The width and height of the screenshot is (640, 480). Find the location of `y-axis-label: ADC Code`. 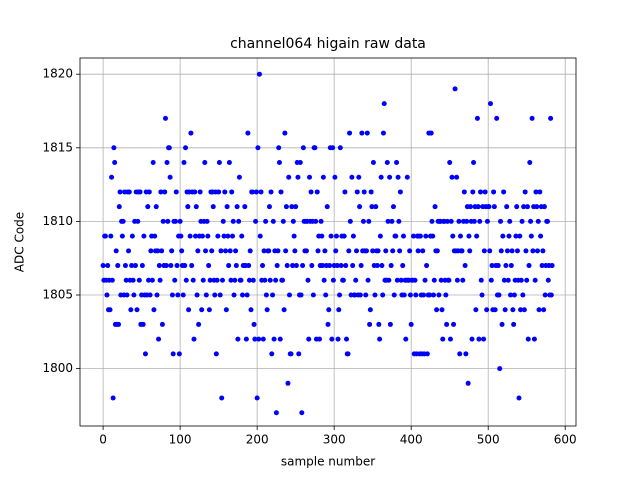

y-axis-label: ADC Code is located at coordinates (20, 242).